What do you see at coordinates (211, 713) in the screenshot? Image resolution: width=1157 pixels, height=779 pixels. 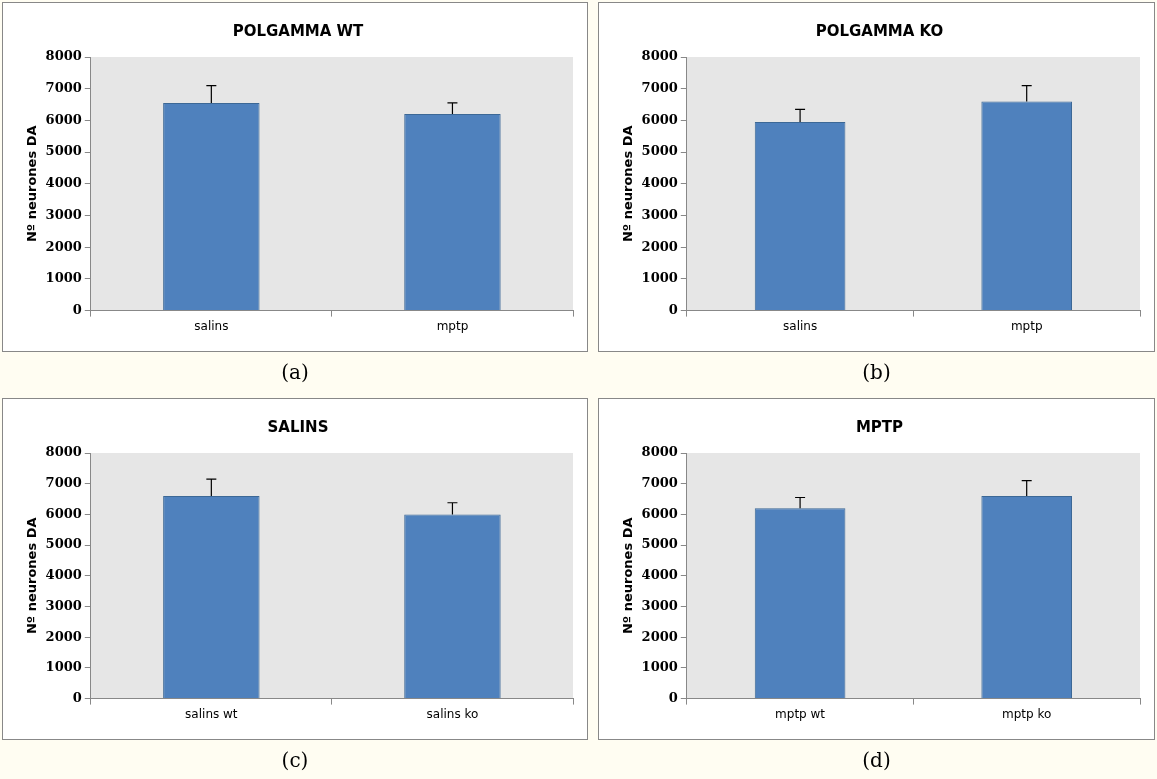 I see `x-tick-label: salins wt` at bounding box center [211, 713].